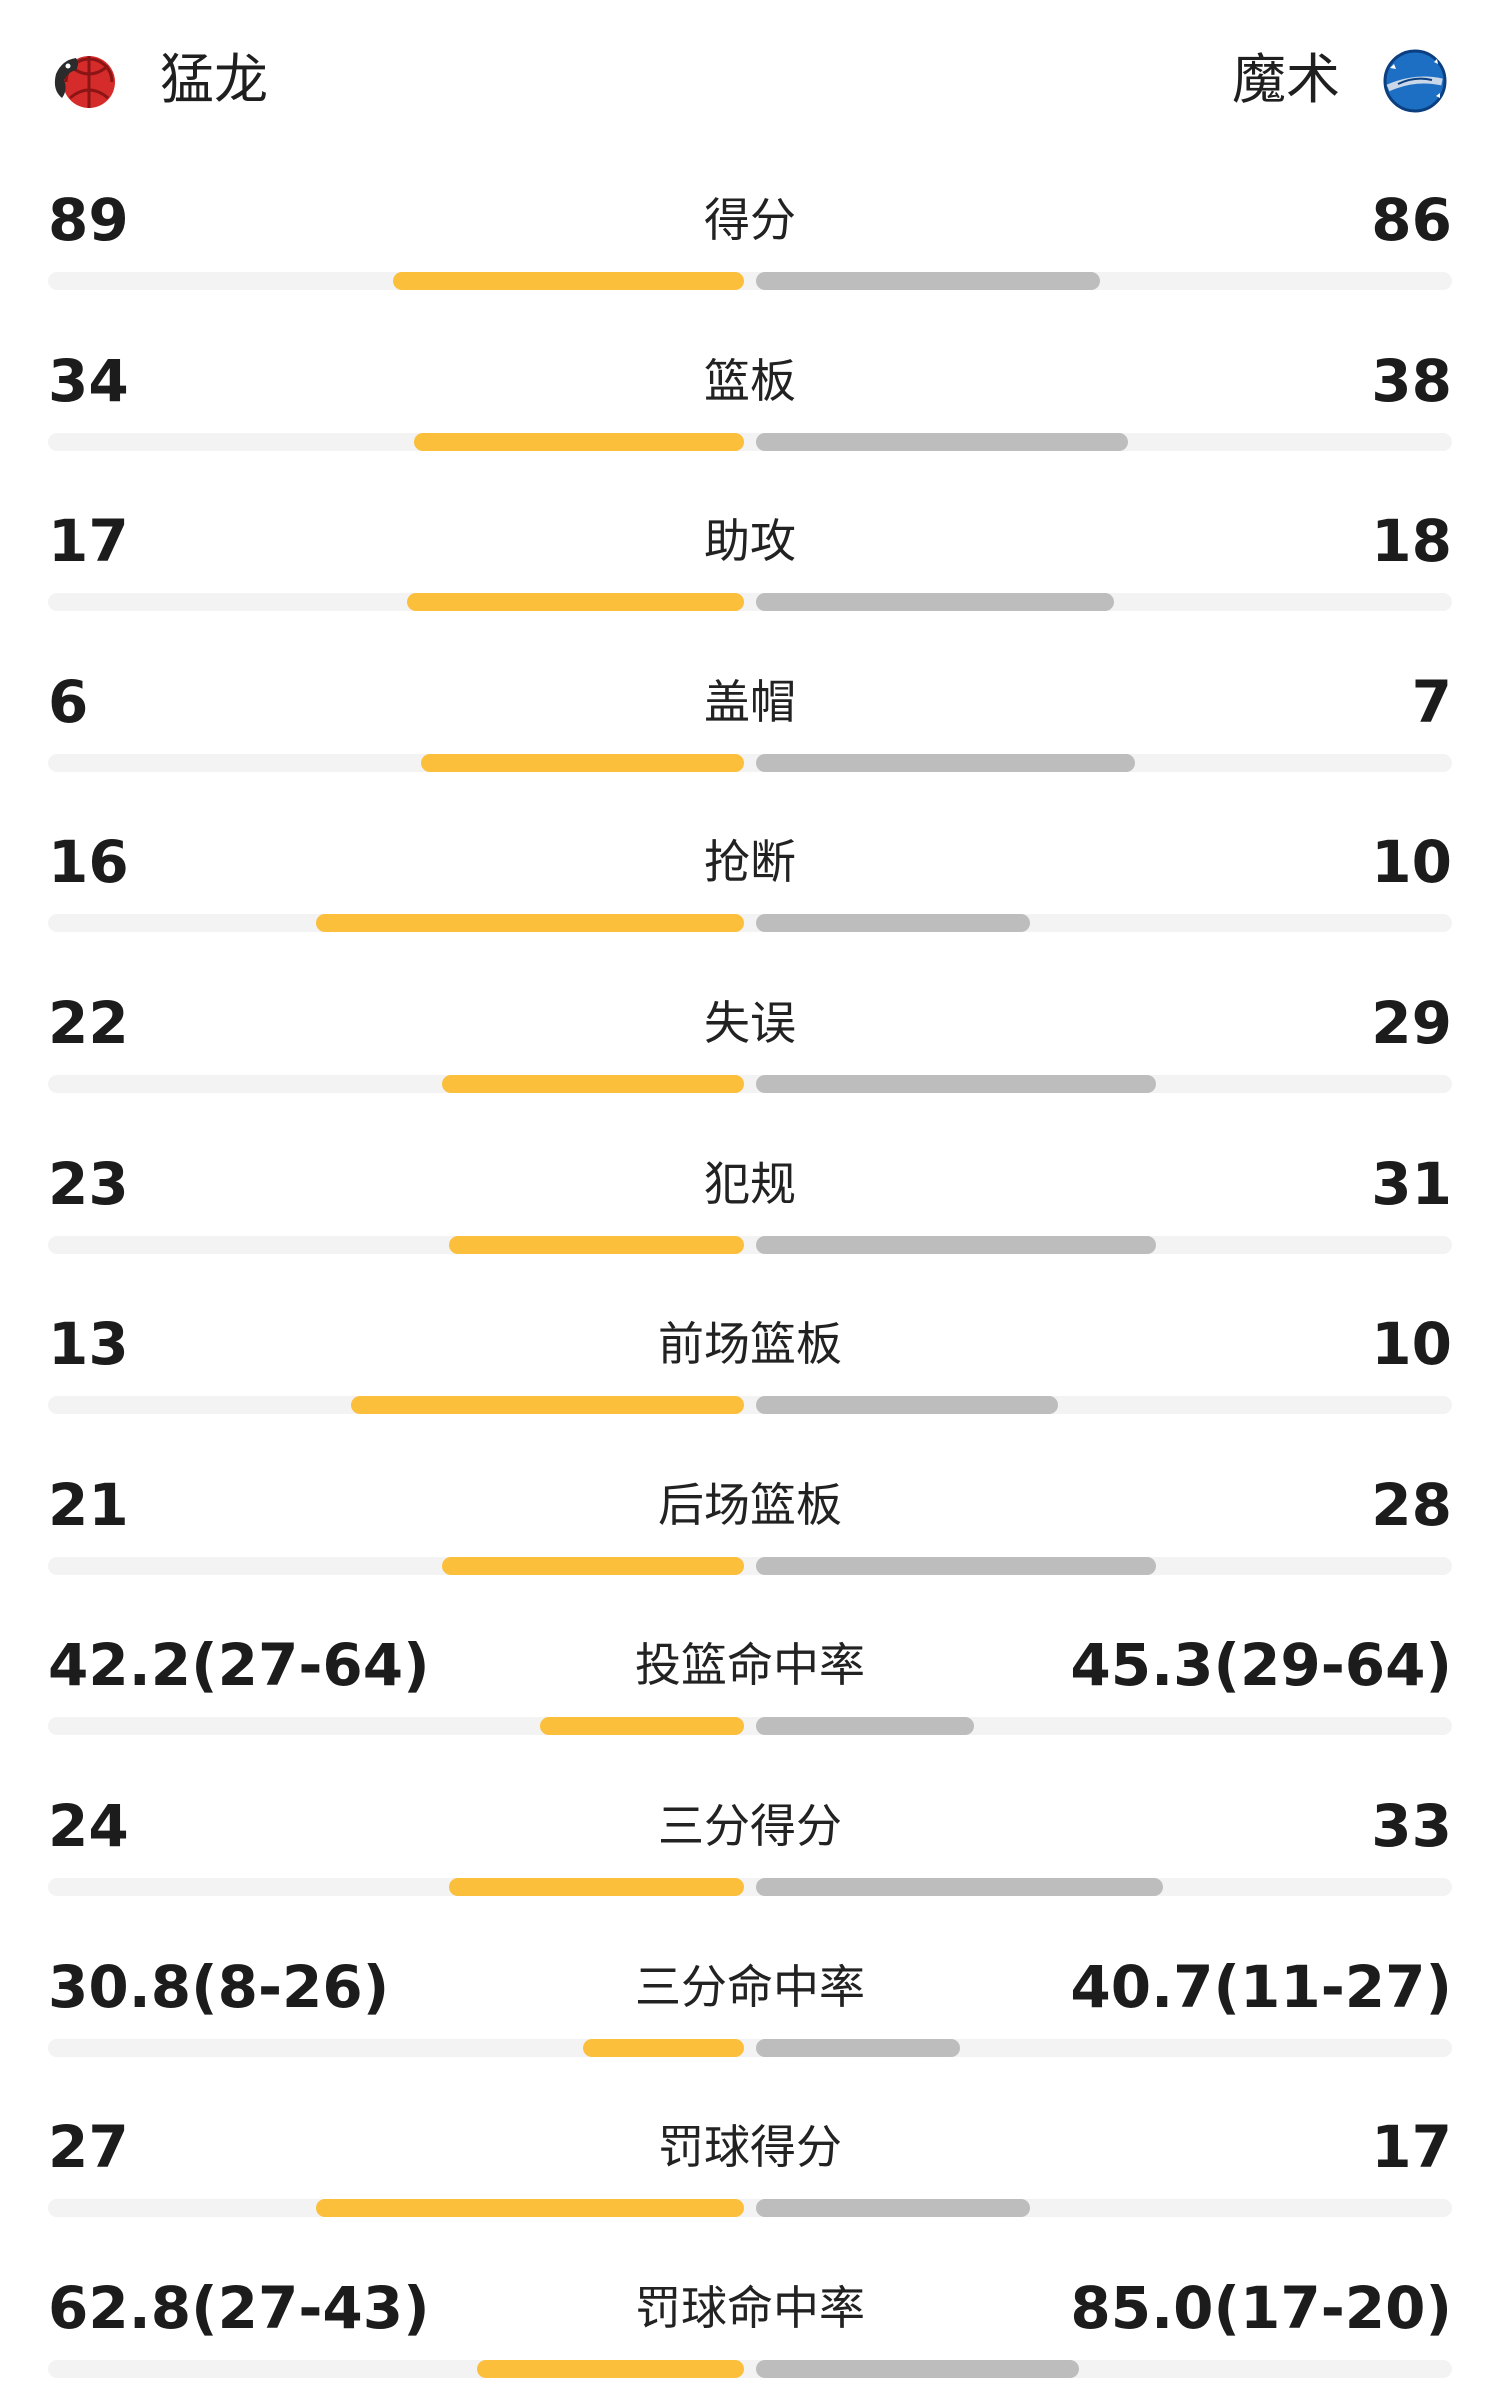 The width and height of the screenshot is (1500, 2408). What do you see at coordinates (1411, 1022) in the screenshot?
I see `away-stat-value: 29` at bounding box center [1411, 1022].